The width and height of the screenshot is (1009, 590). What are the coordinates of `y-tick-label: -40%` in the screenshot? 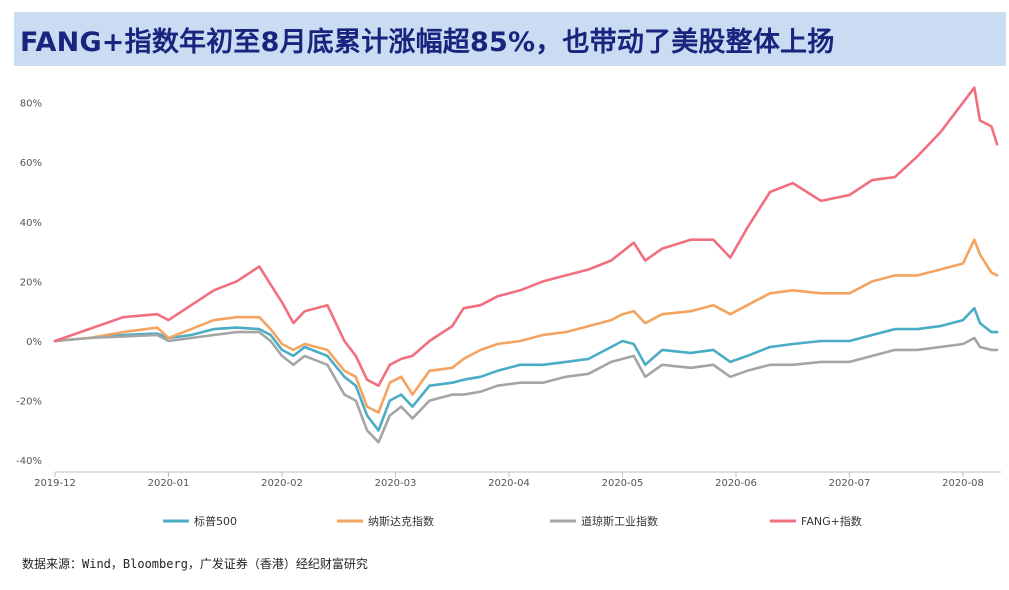 It's located at (29, 461).